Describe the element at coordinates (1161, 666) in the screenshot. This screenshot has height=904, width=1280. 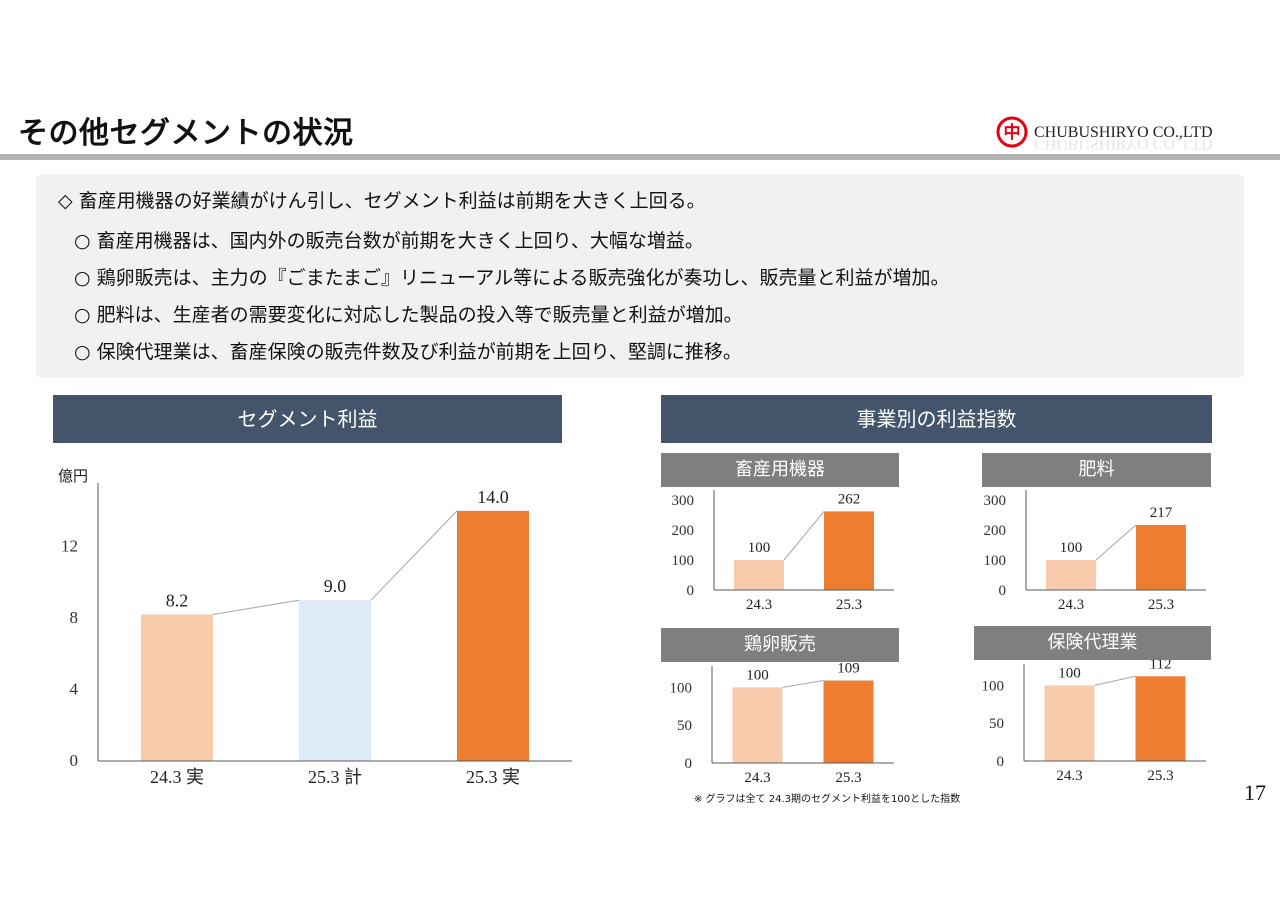
I see `data-label: 112` at that location.